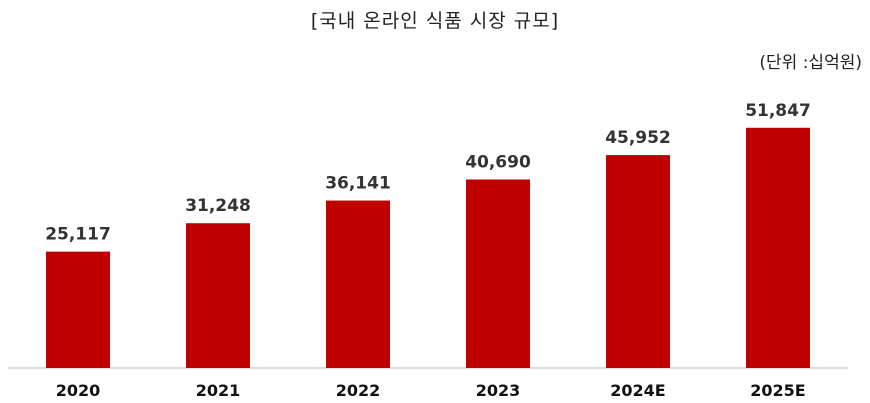 This screenshot has width=870, height=403. I want to click on bar-2020, so click(78, 309).